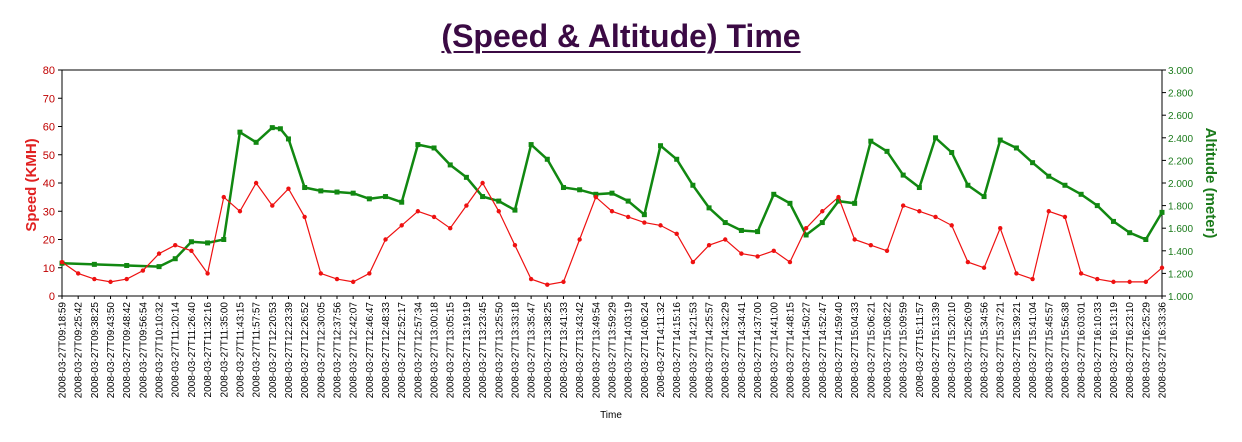  I want to click on x-tick-label: 2008-03-27T14:59:40, so click(839, 350).